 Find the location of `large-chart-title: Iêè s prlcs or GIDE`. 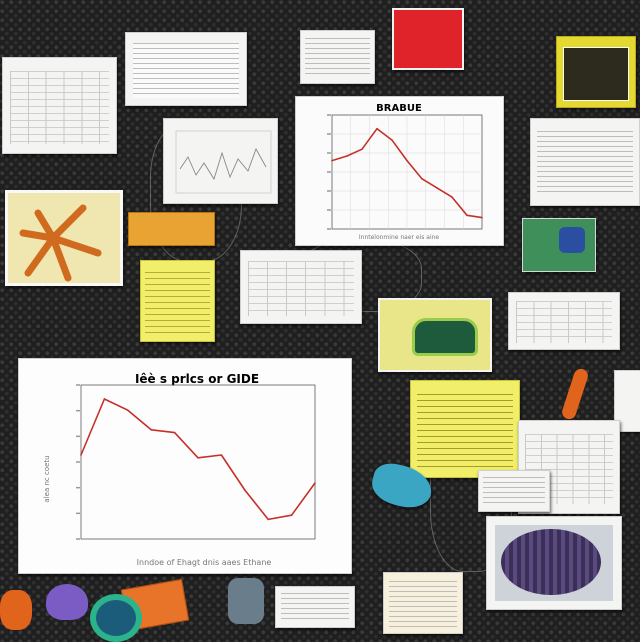

large-chart-title: Iêè s prlcs or GIDE is located at coordinates (197, 379).